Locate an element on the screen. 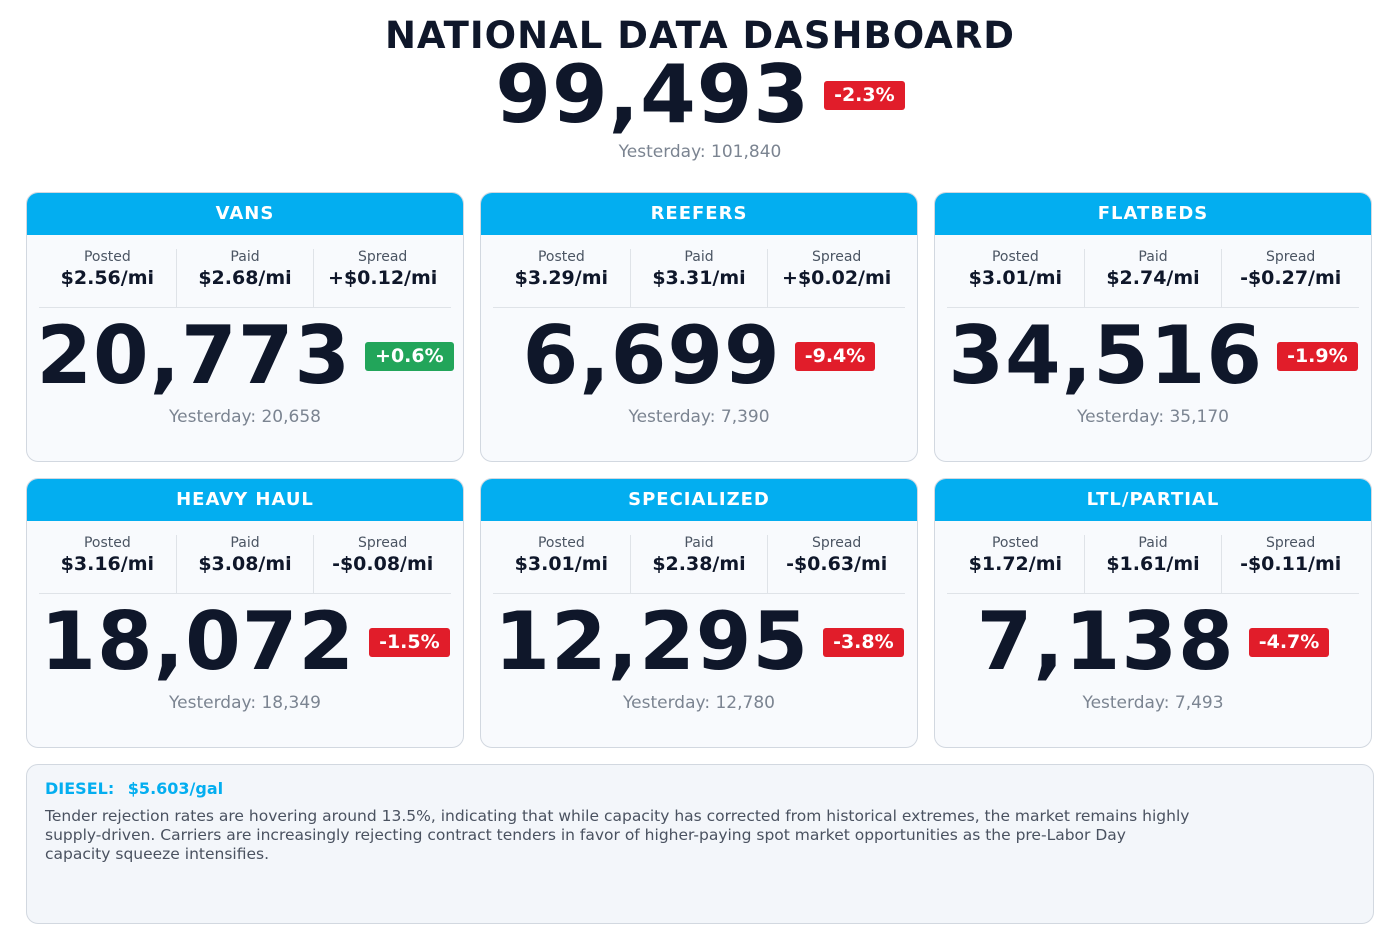  metric-posted: Posted $1.72/mi is located at coordinates (1015, 564).